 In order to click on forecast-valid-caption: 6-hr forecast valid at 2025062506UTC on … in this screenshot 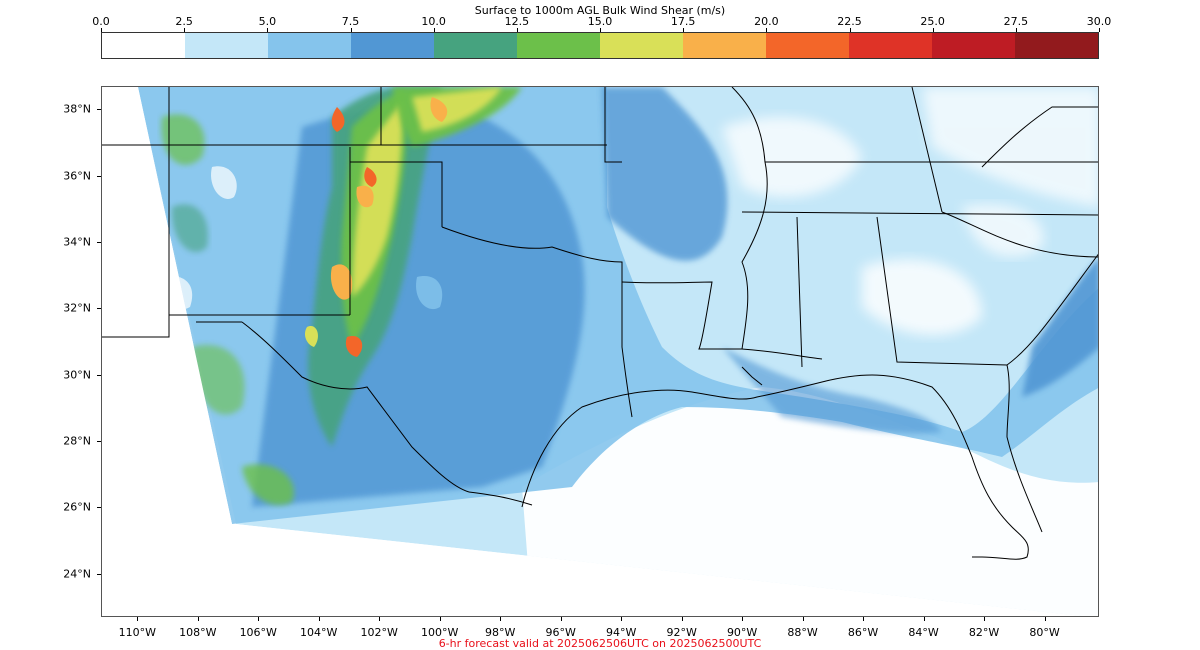, I will do `click(600, 643)`.